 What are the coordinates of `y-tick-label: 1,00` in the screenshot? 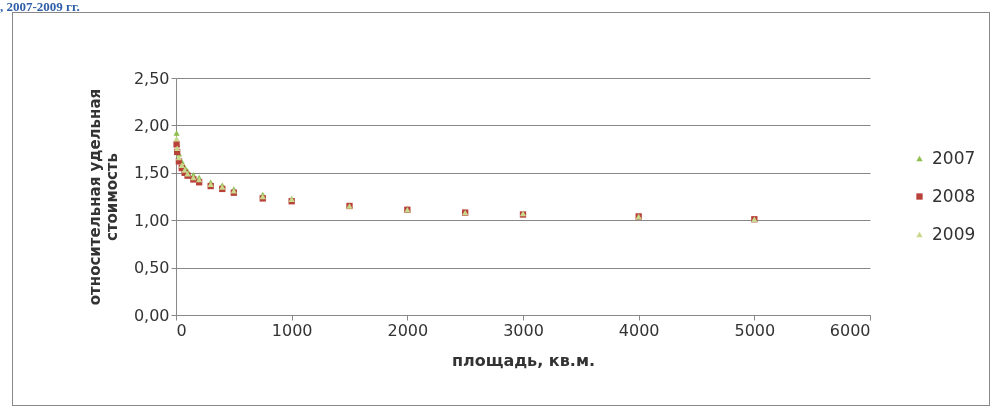 It's located at (151, 220).